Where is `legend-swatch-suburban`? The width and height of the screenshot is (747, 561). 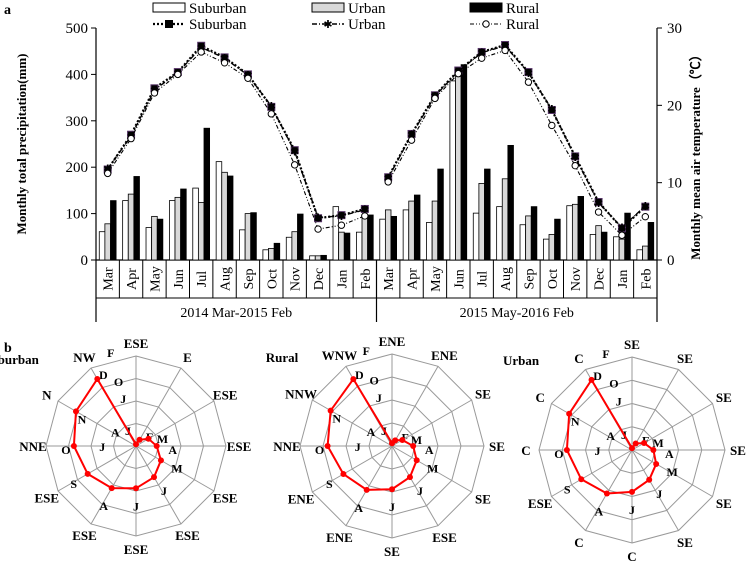
legend-swatch-suburban is located at coordinates (169, 7).